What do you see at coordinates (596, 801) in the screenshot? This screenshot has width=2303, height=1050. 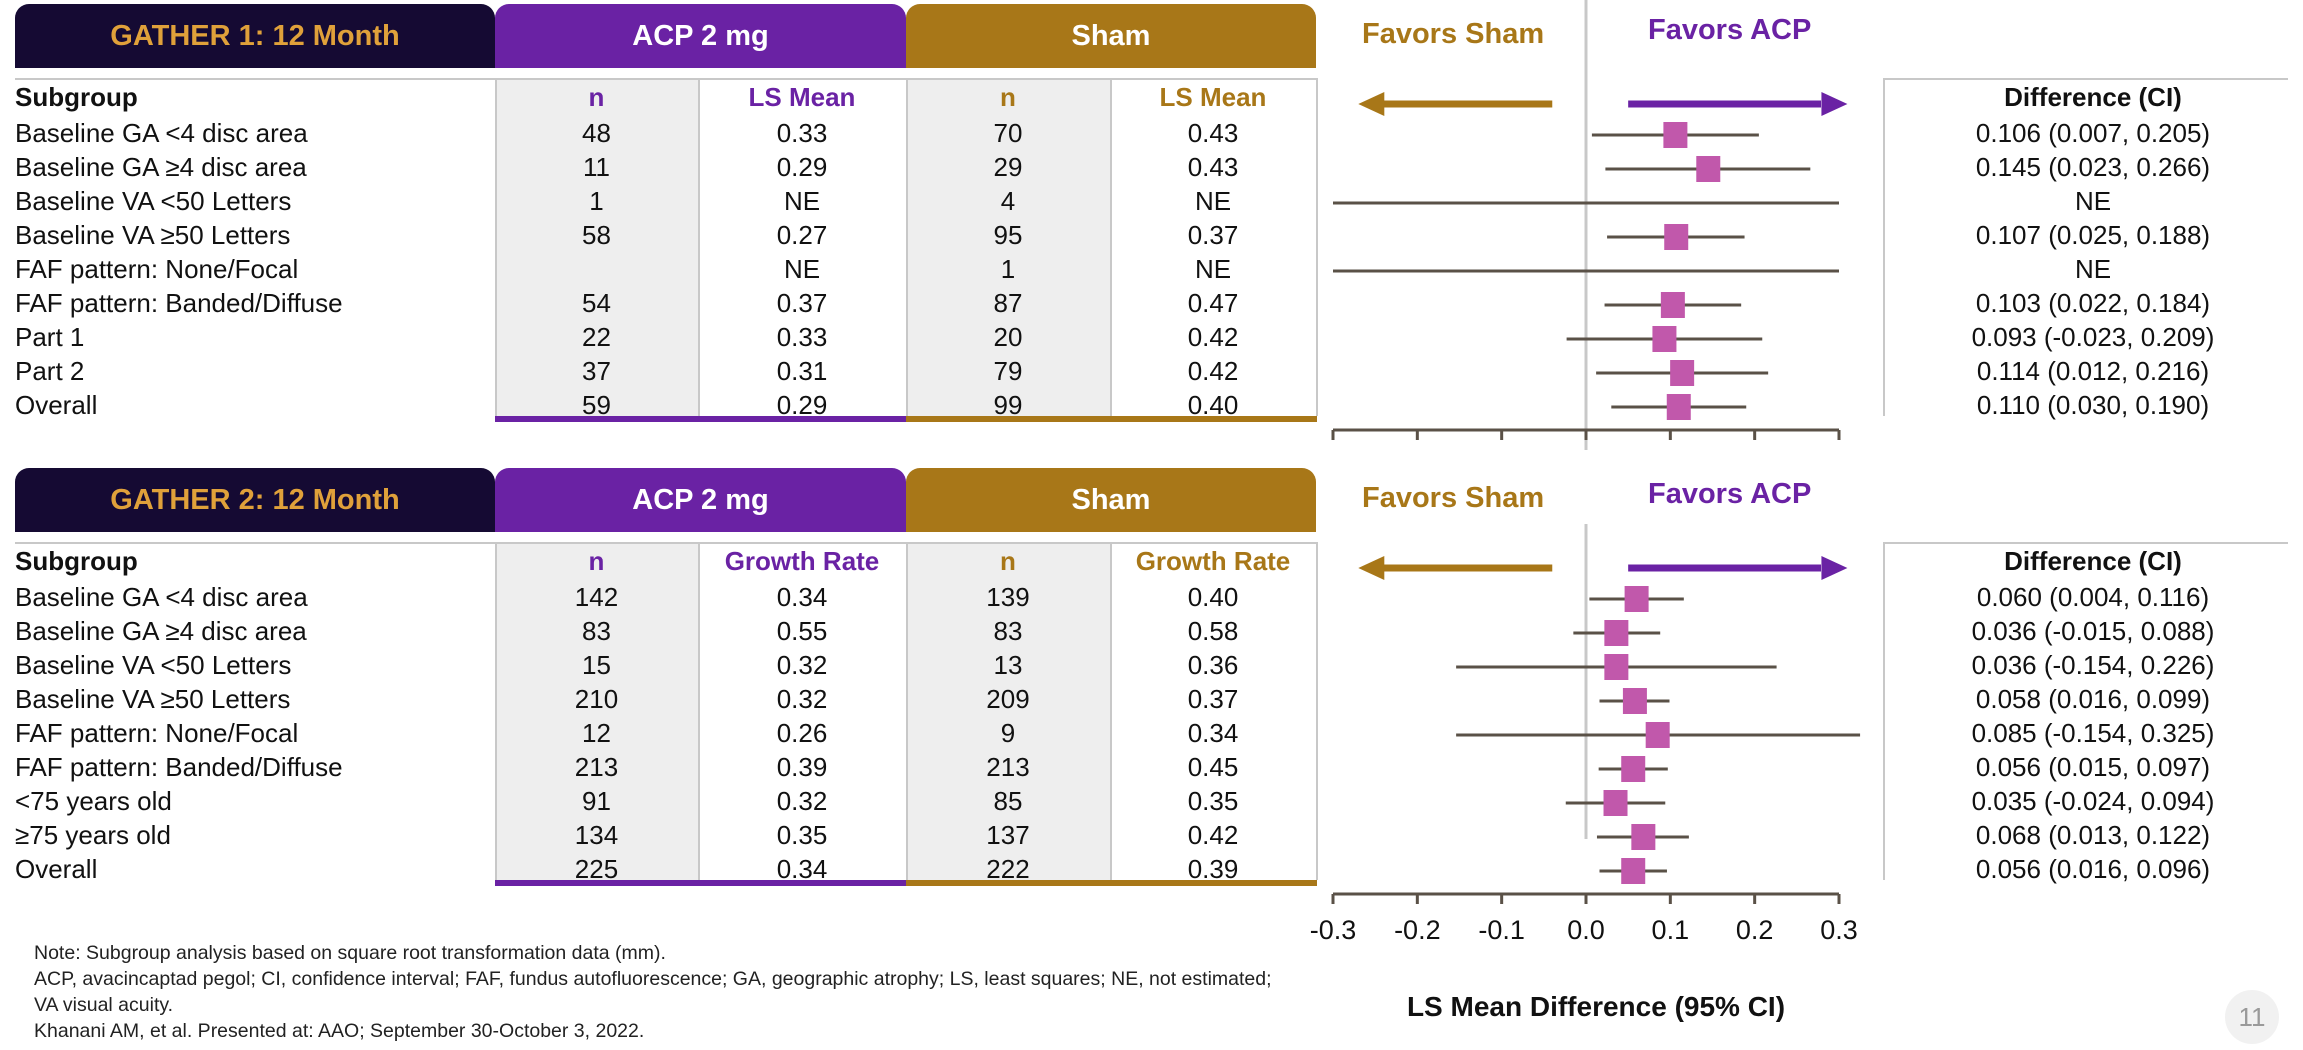 I see `acp-n-cell: 91` at bounding box center [596, 801].